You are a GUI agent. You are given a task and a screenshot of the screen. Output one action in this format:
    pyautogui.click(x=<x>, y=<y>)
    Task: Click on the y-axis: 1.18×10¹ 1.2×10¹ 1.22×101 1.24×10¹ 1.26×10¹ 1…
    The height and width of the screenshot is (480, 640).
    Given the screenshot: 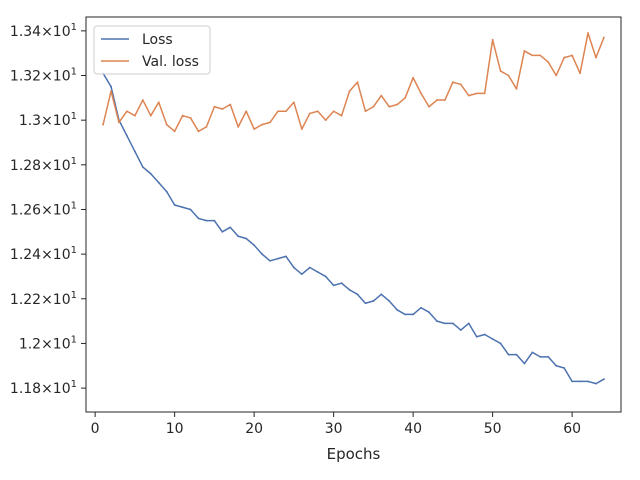 What is the action you would take?
    pyautogui.click(x=48, y=209)
    